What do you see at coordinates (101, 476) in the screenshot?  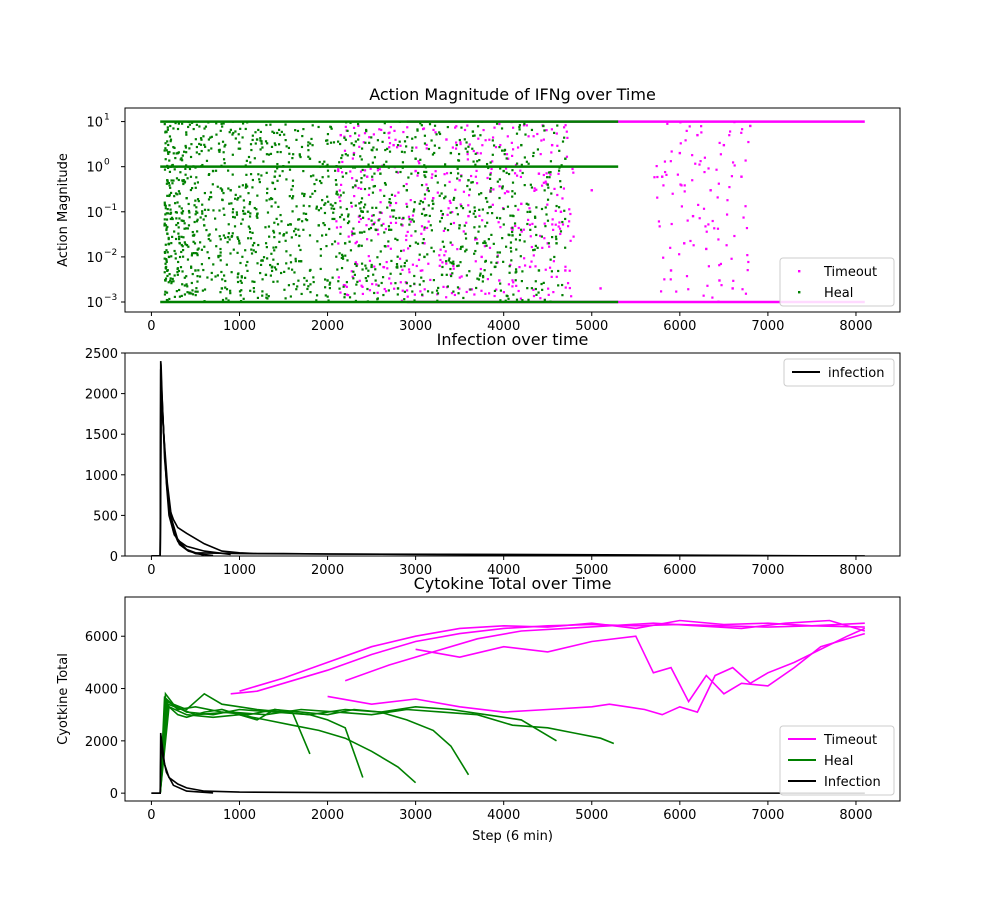 I see `y-tick-label: 1000` at bounding box center [101, 476].